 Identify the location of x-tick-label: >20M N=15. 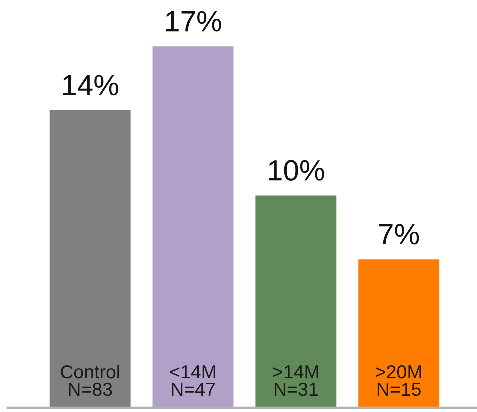
(399, 380).